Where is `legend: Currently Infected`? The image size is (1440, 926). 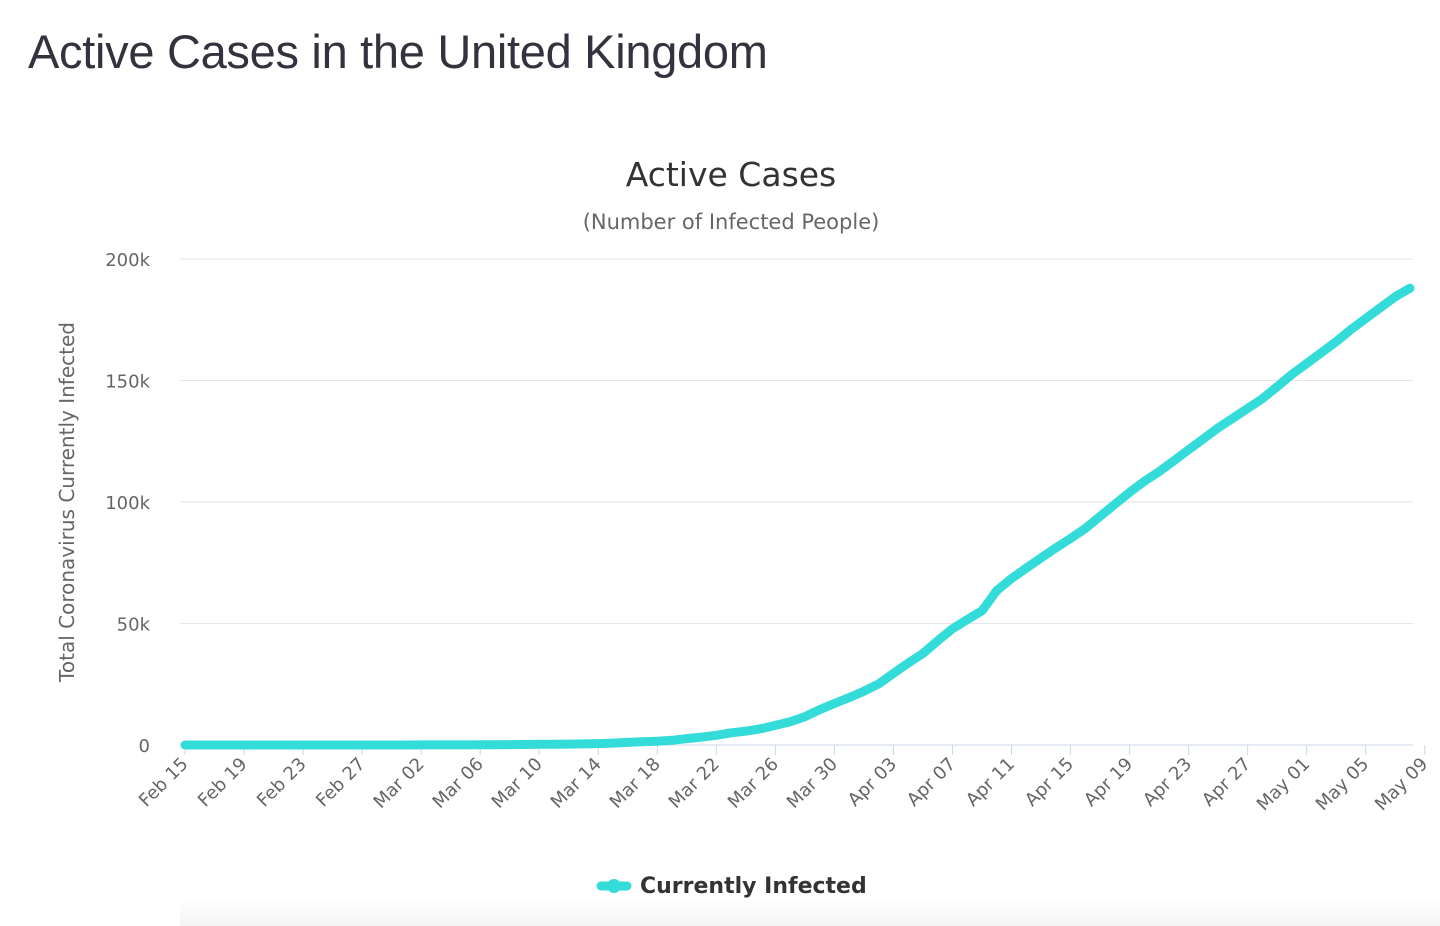
legend: Currently Infected is located at coordinates (731, 886).